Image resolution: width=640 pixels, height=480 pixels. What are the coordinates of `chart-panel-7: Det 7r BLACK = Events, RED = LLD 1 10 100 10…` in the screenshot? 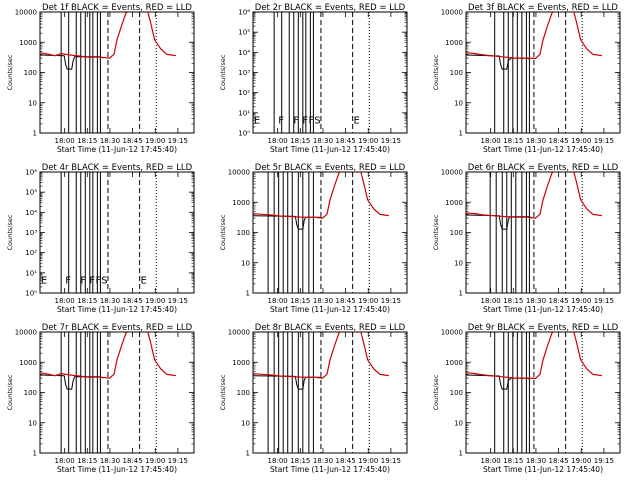 It's located at (100, 398).